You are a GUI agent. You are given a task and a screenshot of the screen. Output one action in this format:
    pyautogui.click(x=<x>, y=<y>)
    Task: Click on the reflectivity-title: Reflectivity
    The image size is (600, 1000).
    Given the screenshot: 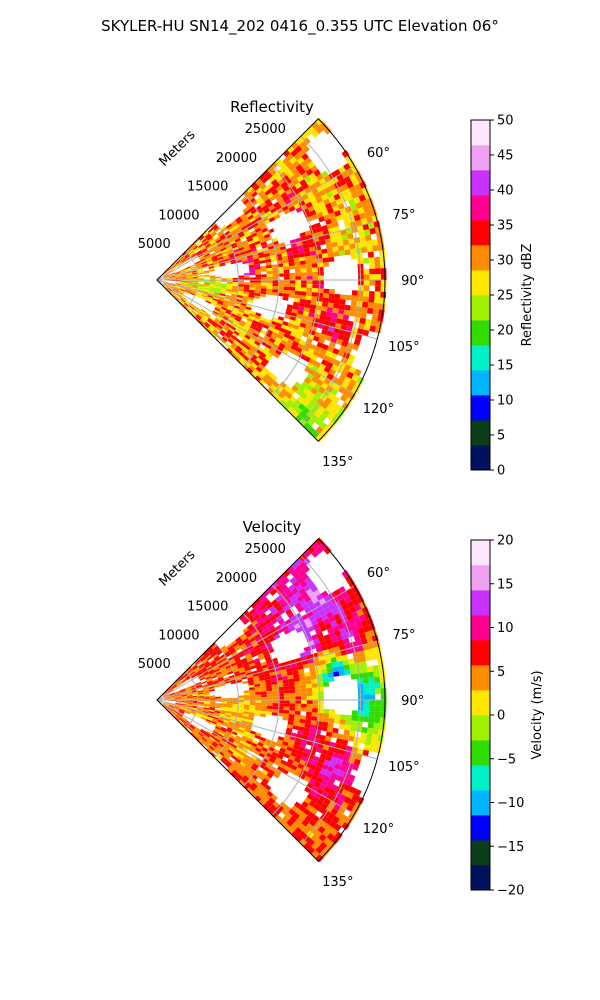 What is the action you would take?
    pyautogui.click(x=272, y=107)
    